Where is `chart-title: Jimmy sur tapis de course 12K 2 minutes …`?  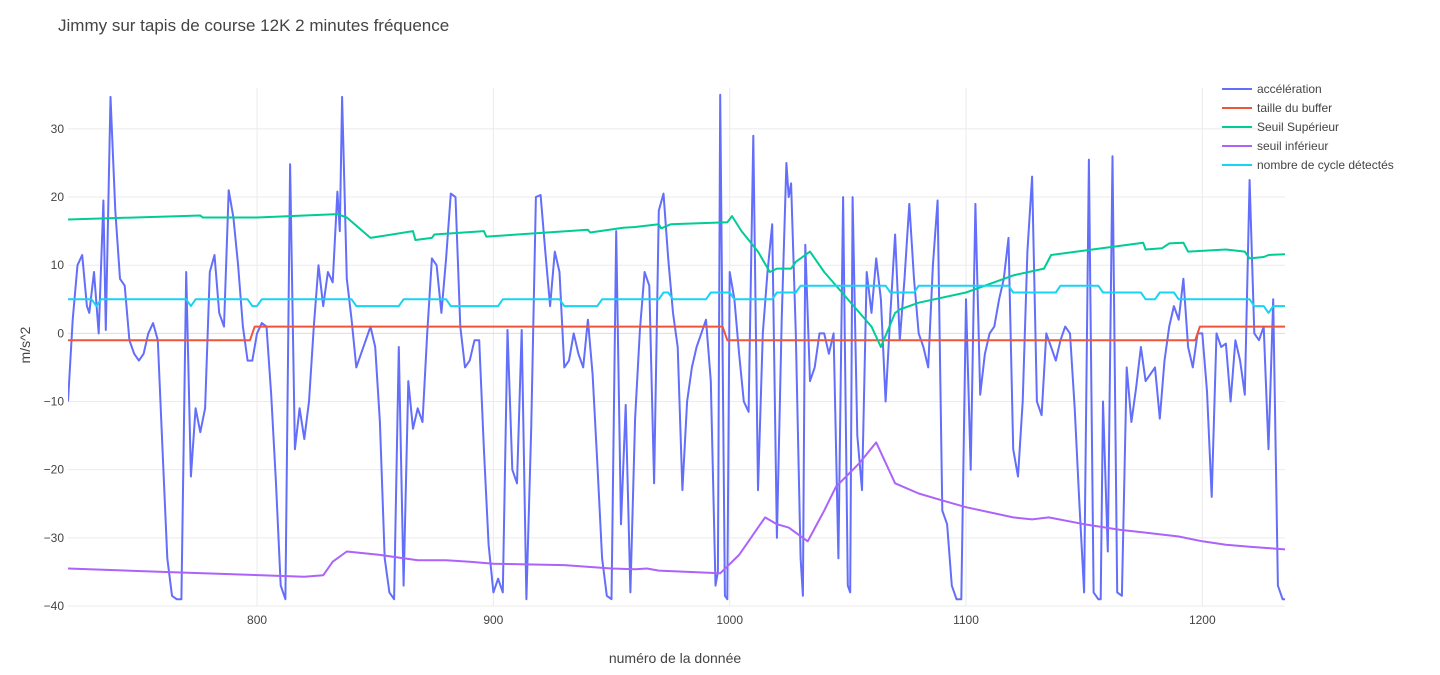
chart-title: Jimmy sur tapis de course 12K 2 minutes … is located at coordinates (254, 25).